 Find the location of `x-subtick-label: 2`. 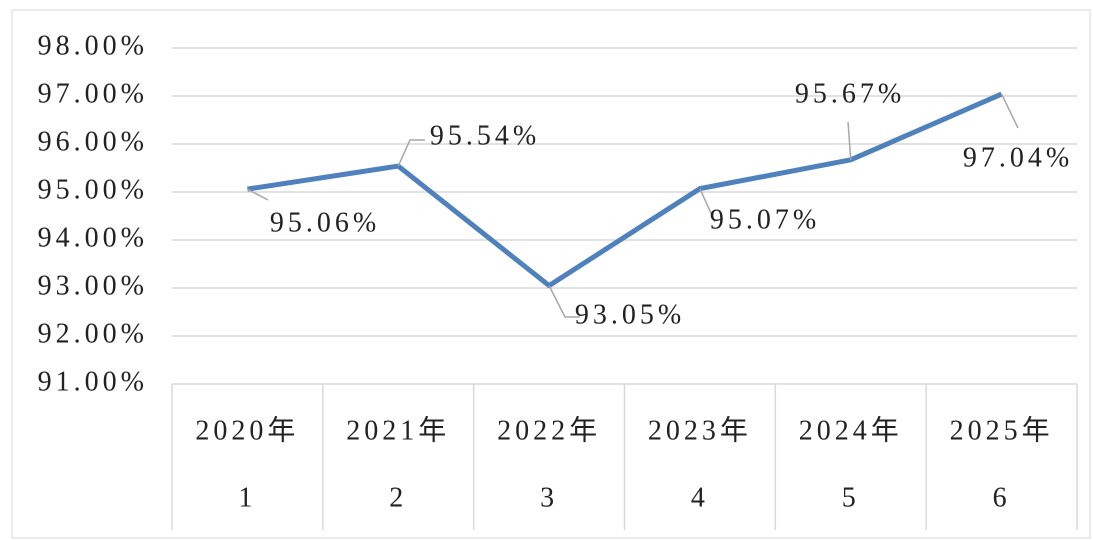

x-subtick-label: 2 is located at coordinates (398, 497).